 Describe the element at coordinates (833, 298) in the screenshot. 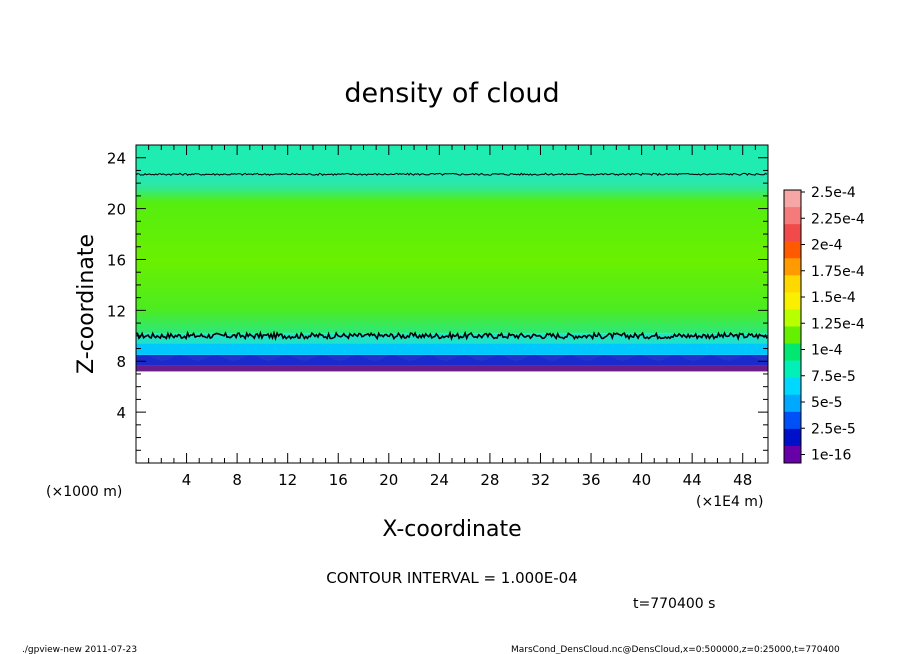

I see `colorbar-label: 1.5e-4` at that location.